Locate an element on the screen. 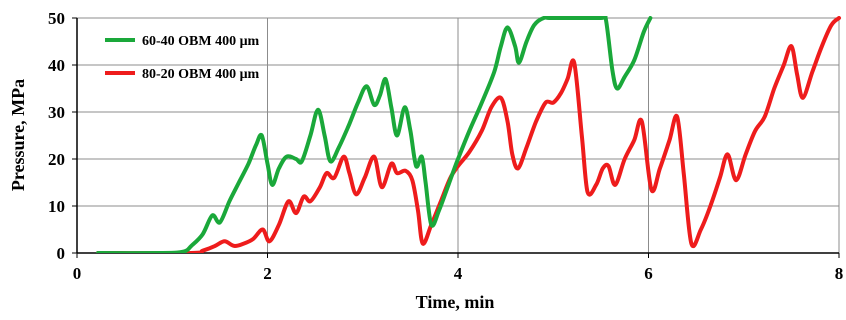 The height and width of the screenshot is (320, 846). y-tick-label: 10 is located at coordinates (56, 206).